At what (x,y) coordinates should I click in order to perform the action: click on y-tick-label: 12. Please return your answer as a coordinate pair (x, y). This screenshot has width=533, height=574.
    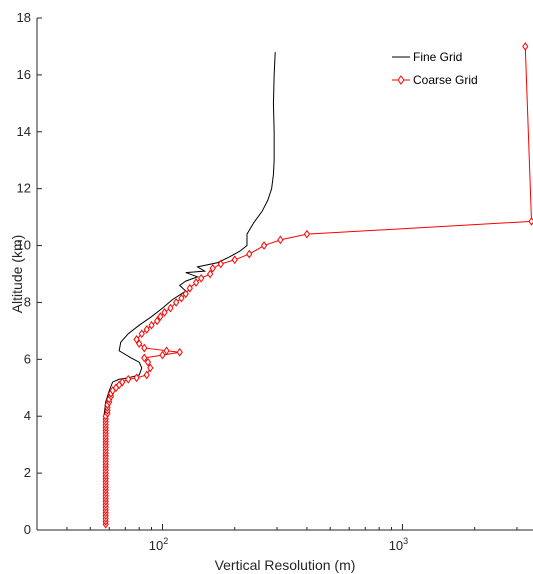
    Looking at the image, I should click on (24, 188).